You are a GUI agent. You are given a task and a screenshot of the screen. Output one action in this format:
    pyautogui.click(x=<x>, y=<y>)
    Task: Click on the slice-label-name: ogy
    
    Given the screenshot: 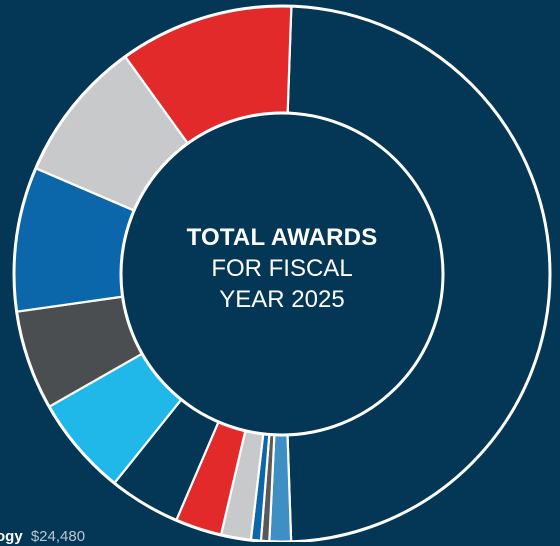 What is the action you would take?
    pyautogui.click(x=11, y=536)
    